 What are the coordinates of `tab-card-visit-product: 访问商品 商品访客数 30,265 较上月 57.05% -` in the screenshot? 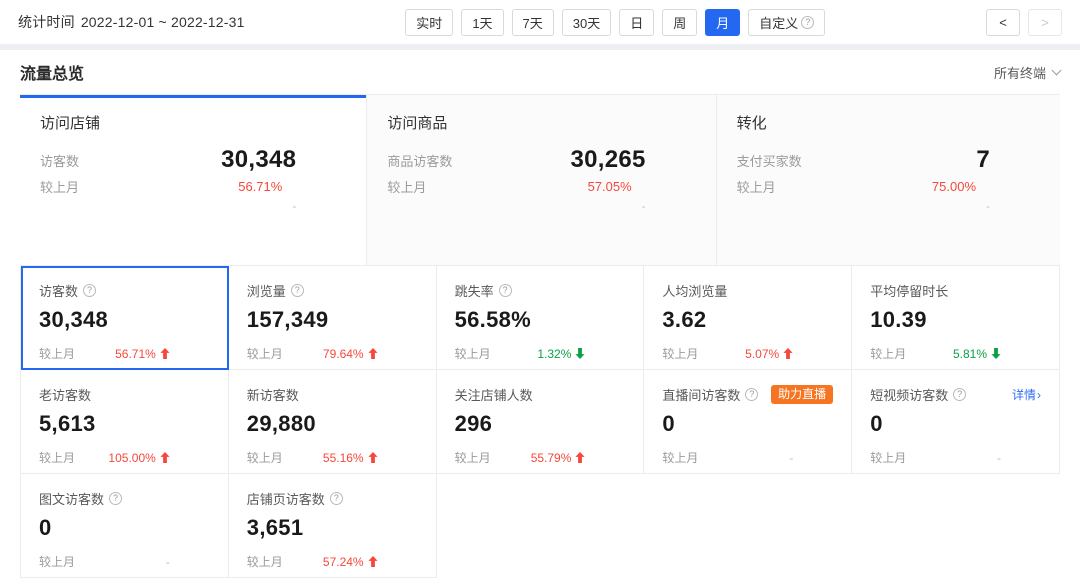 It's located at (542, 180).